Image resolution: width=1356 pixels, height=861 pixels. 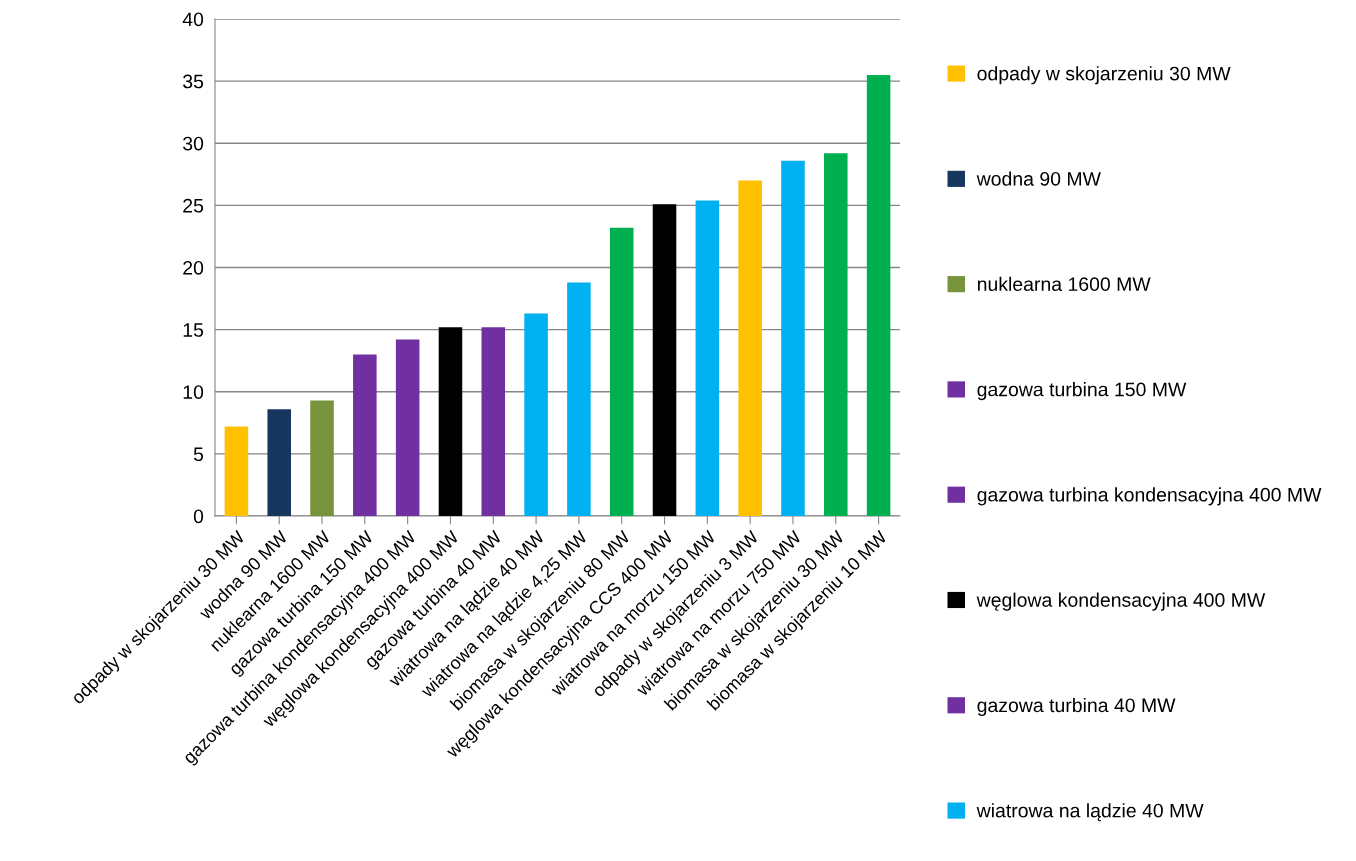 I want to click on legend-label: nuklearna 1600 MW, so click(x=1064, y=284).